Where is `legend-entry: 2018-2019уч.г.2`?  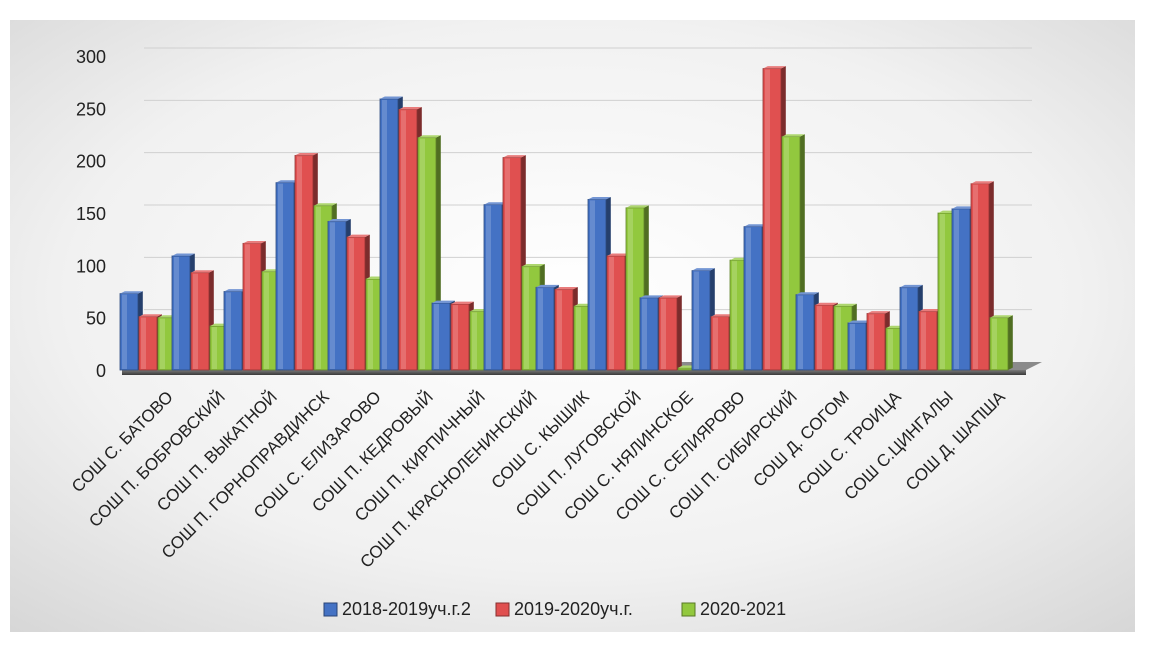
legend-entry: 2018-2019уч.г.2 is located at coordinates (397, 609).